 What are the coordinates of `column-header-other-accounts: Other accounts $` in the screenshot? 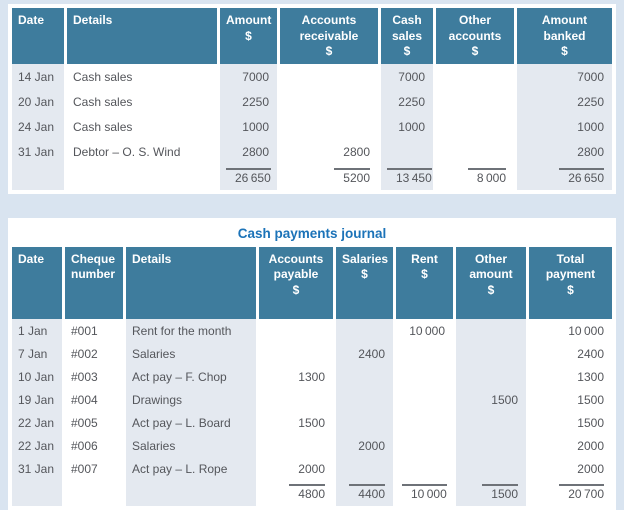 It's located at (475, 36).